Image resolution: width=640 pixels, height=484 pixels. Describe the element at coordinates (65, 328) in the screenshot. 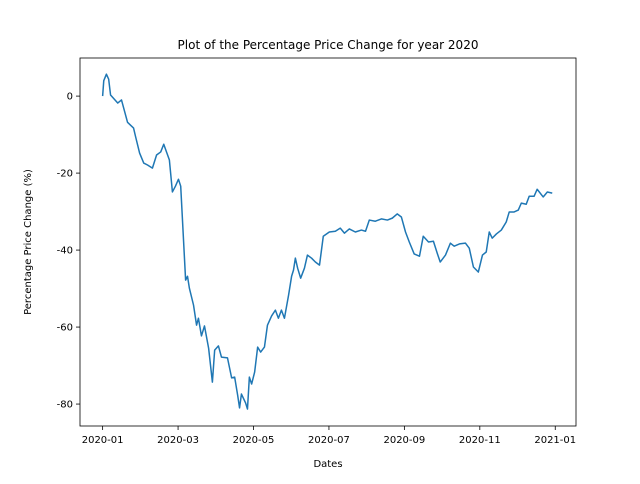

I see `y-tick-label: -60` at that location.